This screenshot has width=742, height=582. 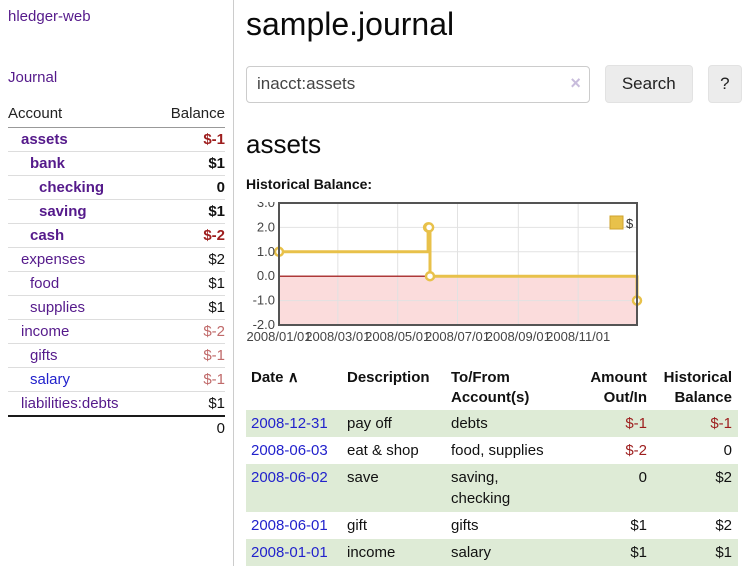 What do you see at coordinates (497, 450) in the screenshot?
I see `transaction-accounts: food, supplies` at bounding box center [497, 450].